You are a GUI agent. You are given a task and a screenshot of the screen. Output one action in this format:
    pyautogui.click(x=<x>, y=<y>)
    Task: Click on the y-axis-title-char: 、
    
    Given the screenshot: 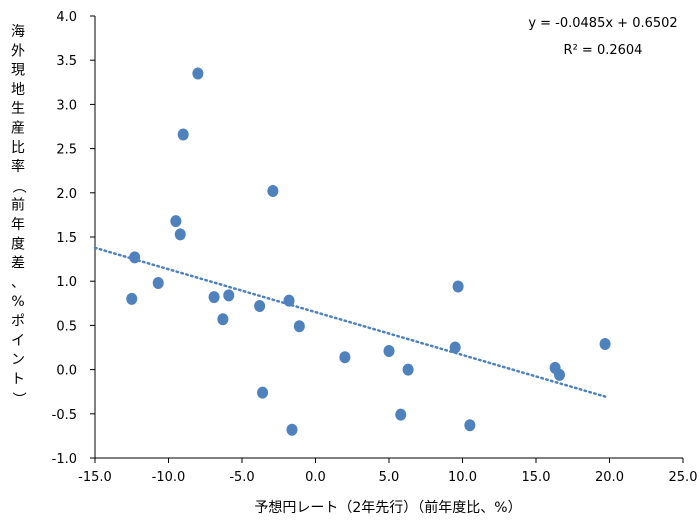 What is the action you would take?
    pyautogui.click(x=18, y=283)
    